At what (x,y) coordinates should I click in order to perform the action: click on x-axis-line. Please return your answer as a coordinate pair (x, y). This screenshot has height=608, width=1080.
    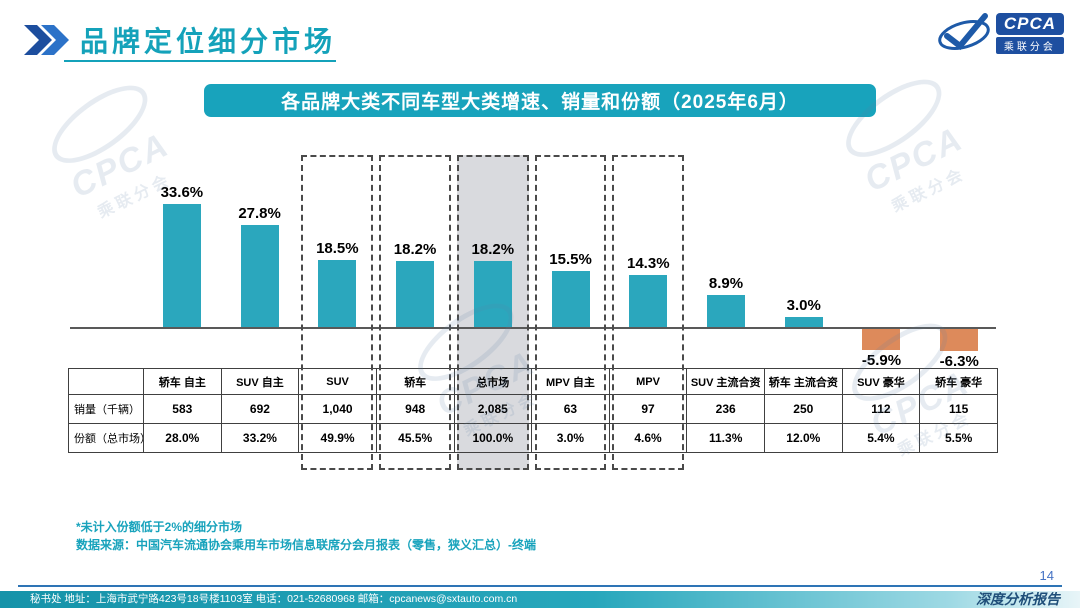
    Looking at the image, I should click on (533, 328).